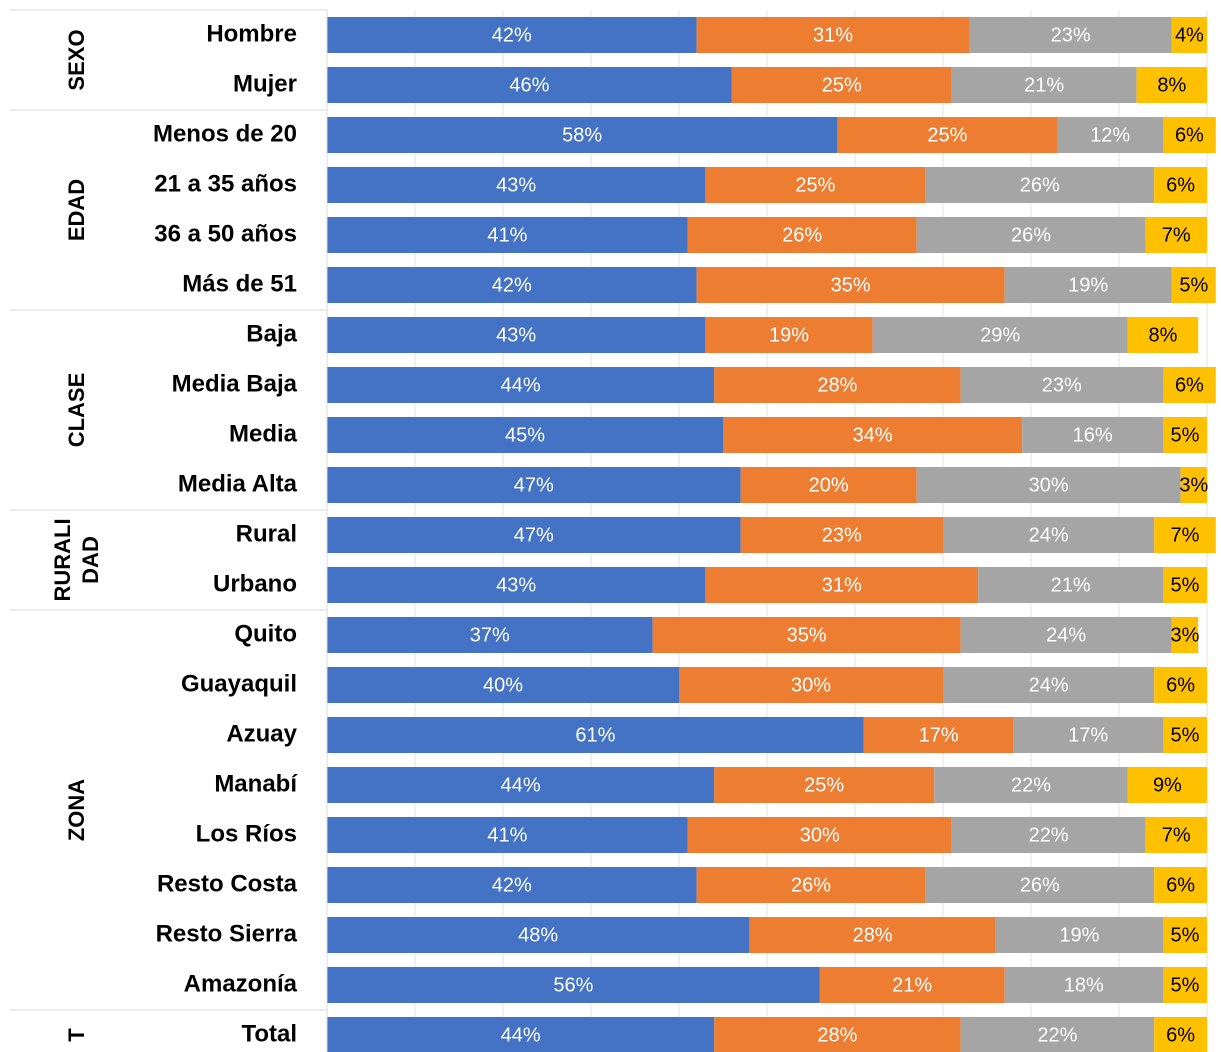  I want to click on value-label: 19%, so click(789, 335).